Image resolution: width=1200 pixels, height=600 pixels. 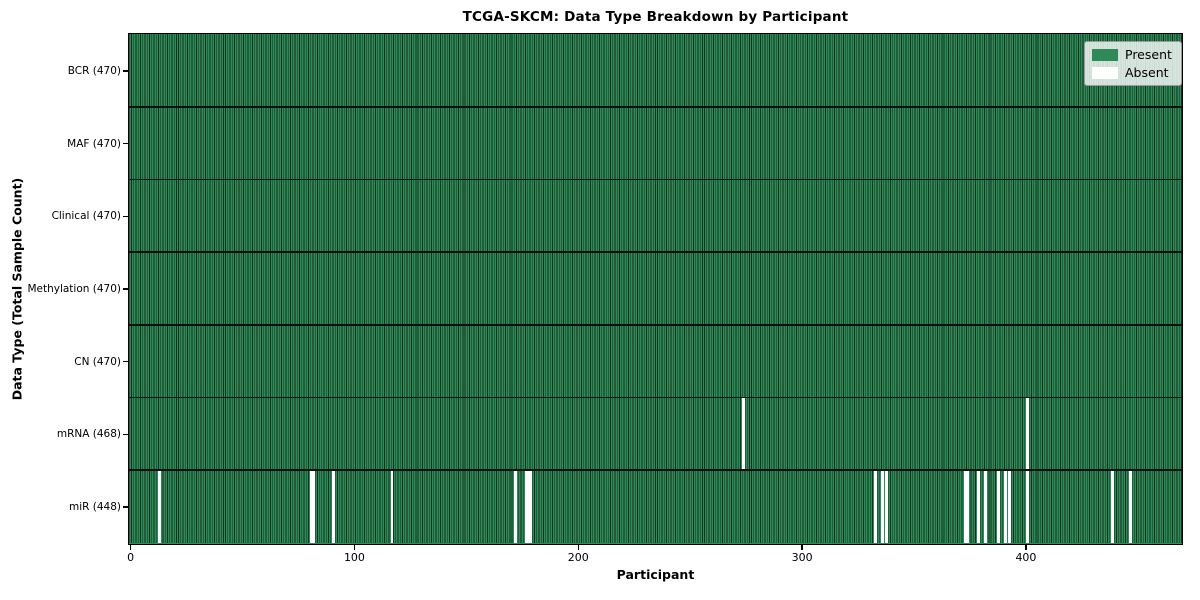 I want to click on legend-label-present: Present, so click(x=1148, y=54).